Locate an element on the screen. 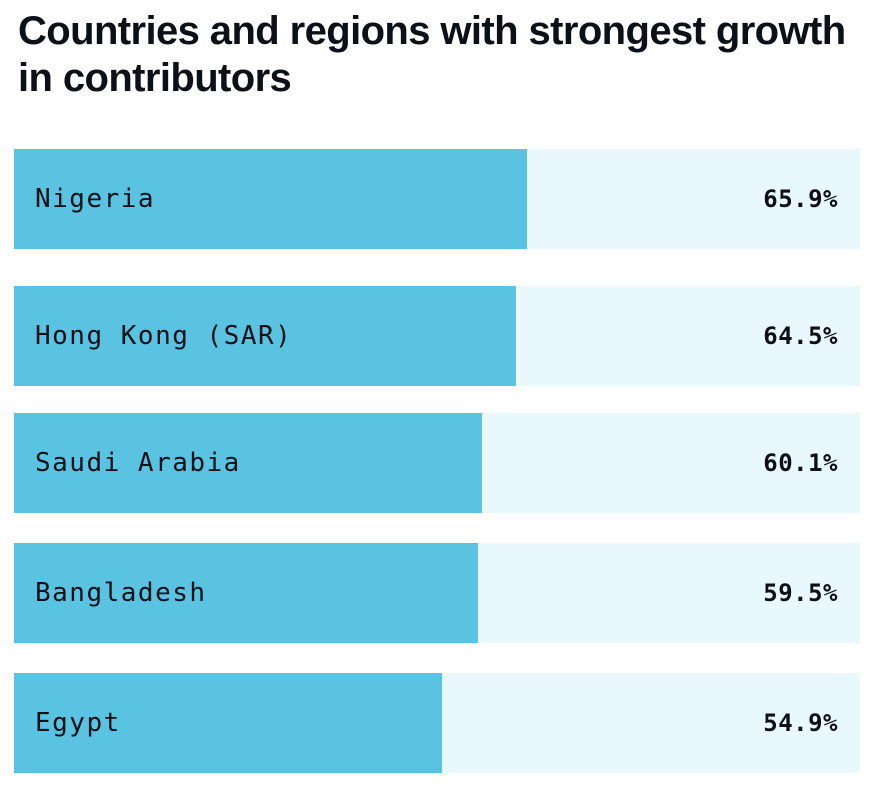 The width and height of the screenshot is (872, 790). bar-row-saudi-arabia: Saudi Arabia 60.1% is located at coordinates (437, 463).